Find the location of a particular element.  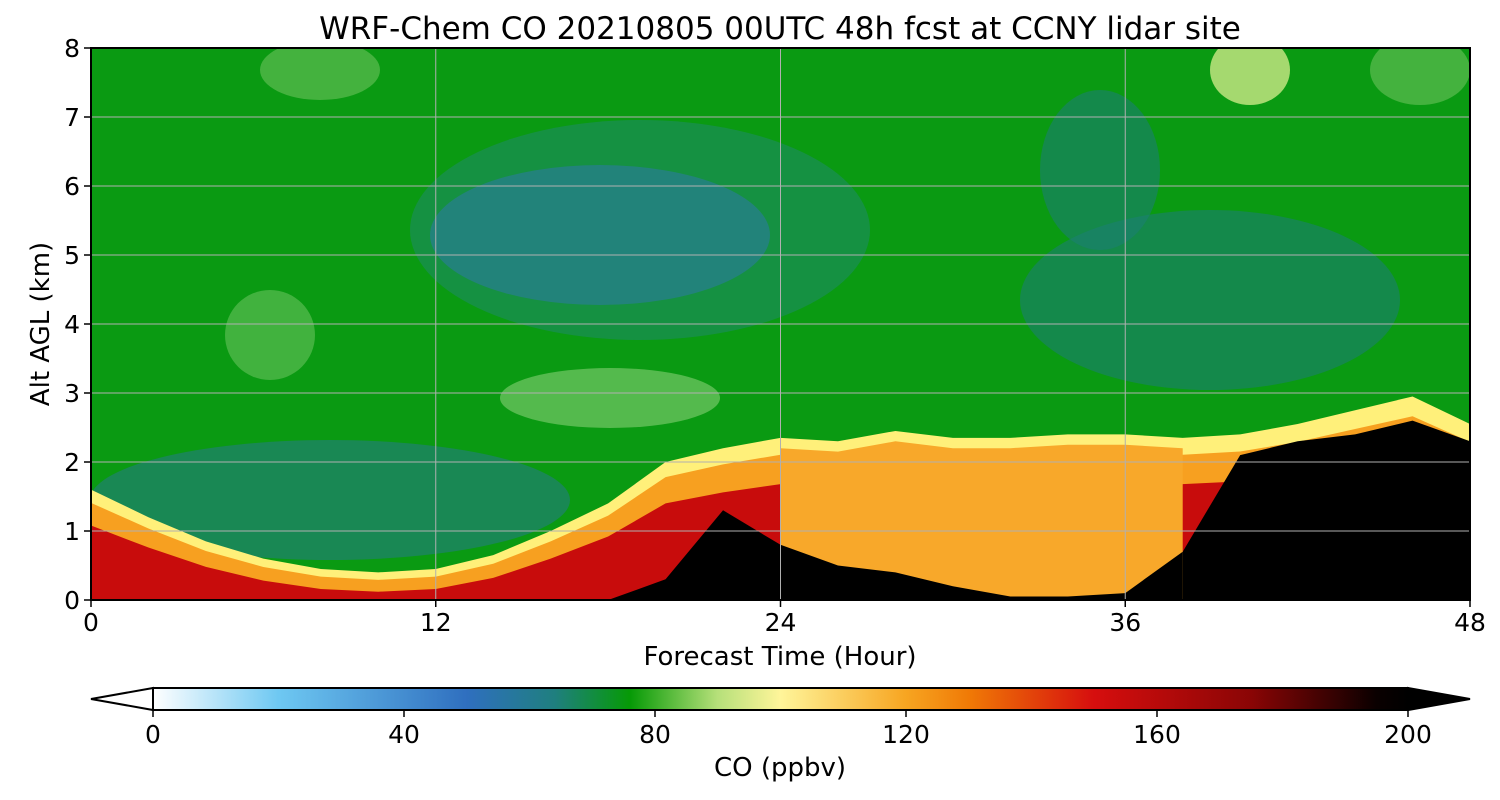

colorbar-tick-label-200: 200 is located at coordinates (1408, 734).